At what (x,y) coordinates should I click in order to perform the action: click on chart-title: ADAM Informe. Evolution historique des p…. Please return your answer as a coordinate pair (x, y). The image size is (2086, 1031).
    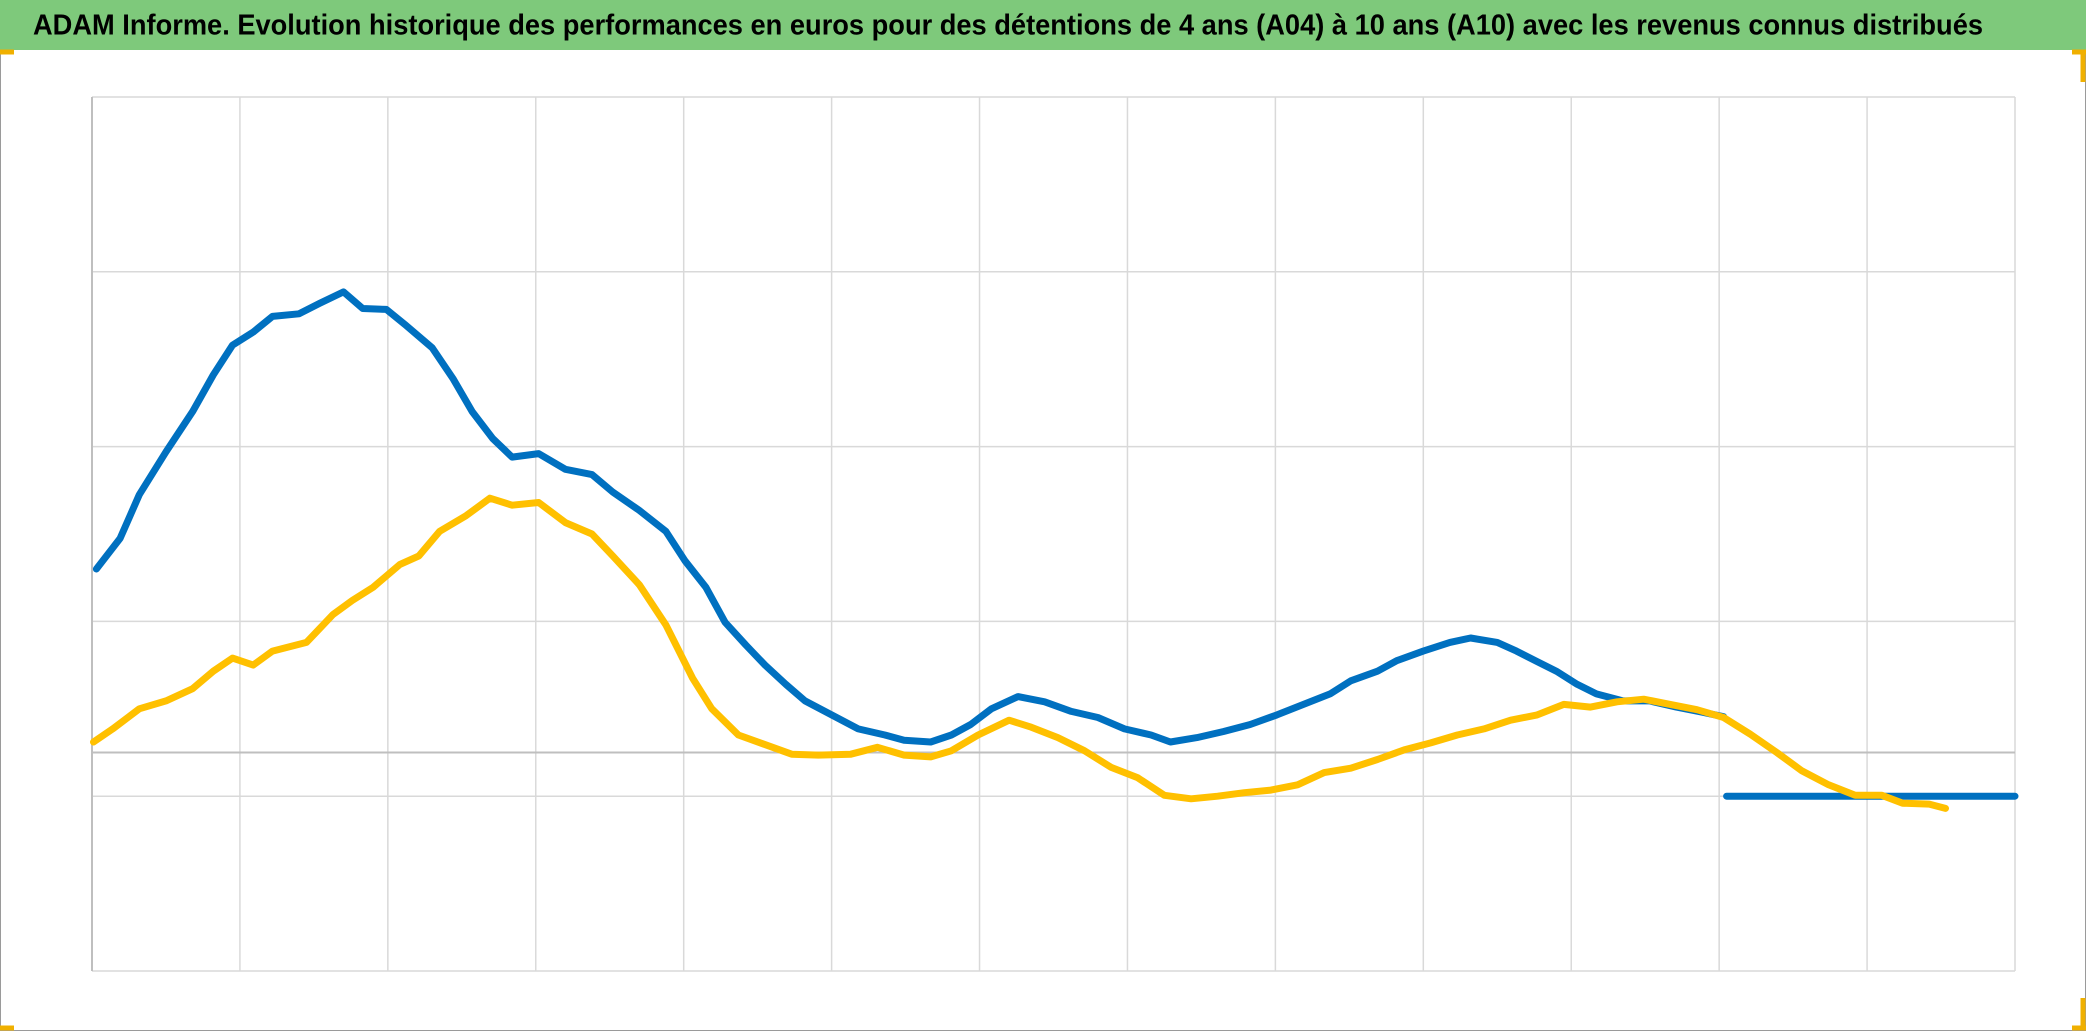
    Looking at the image, I should click on (1008, 26).